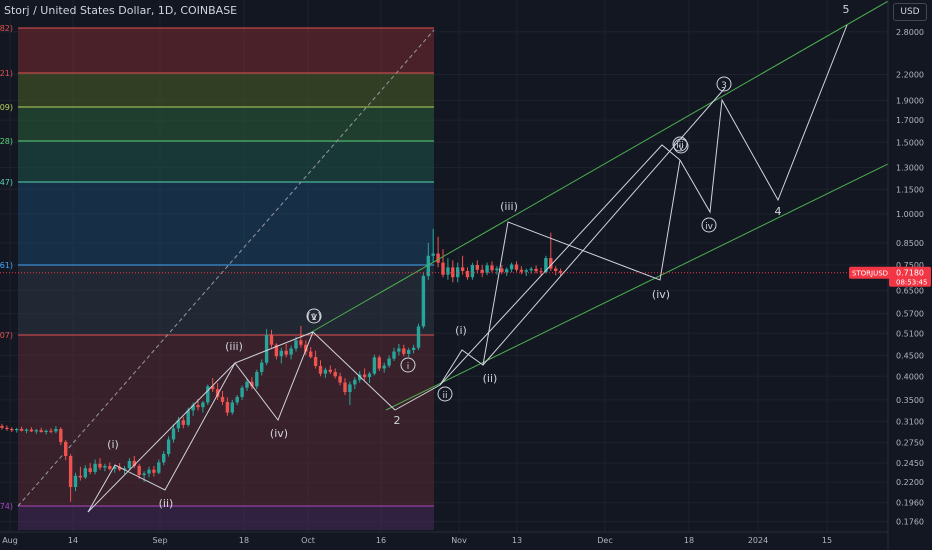 Image resolution: width=932 pixels, height=550 pixels. Describe the element at coordinates (200, 422) in the screenshot. I see `wave-diagonal` at that location.